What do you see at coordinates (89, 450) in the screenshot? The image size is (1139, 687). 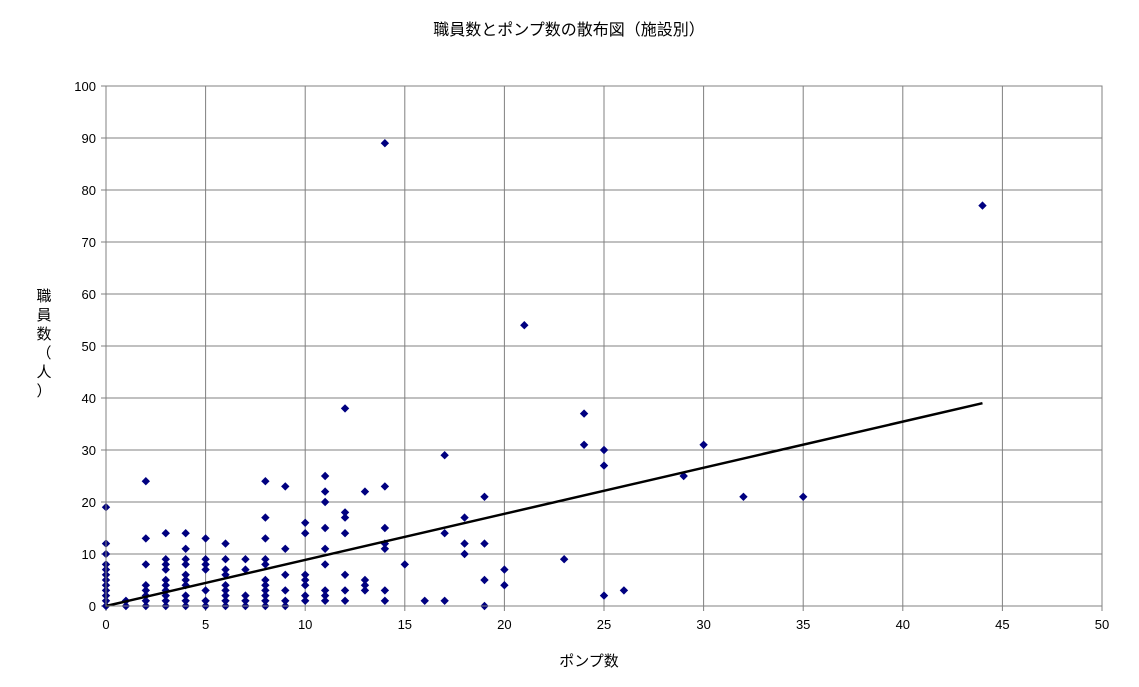 I see `y-tick-label: 30` at bounding box center [89, 450].